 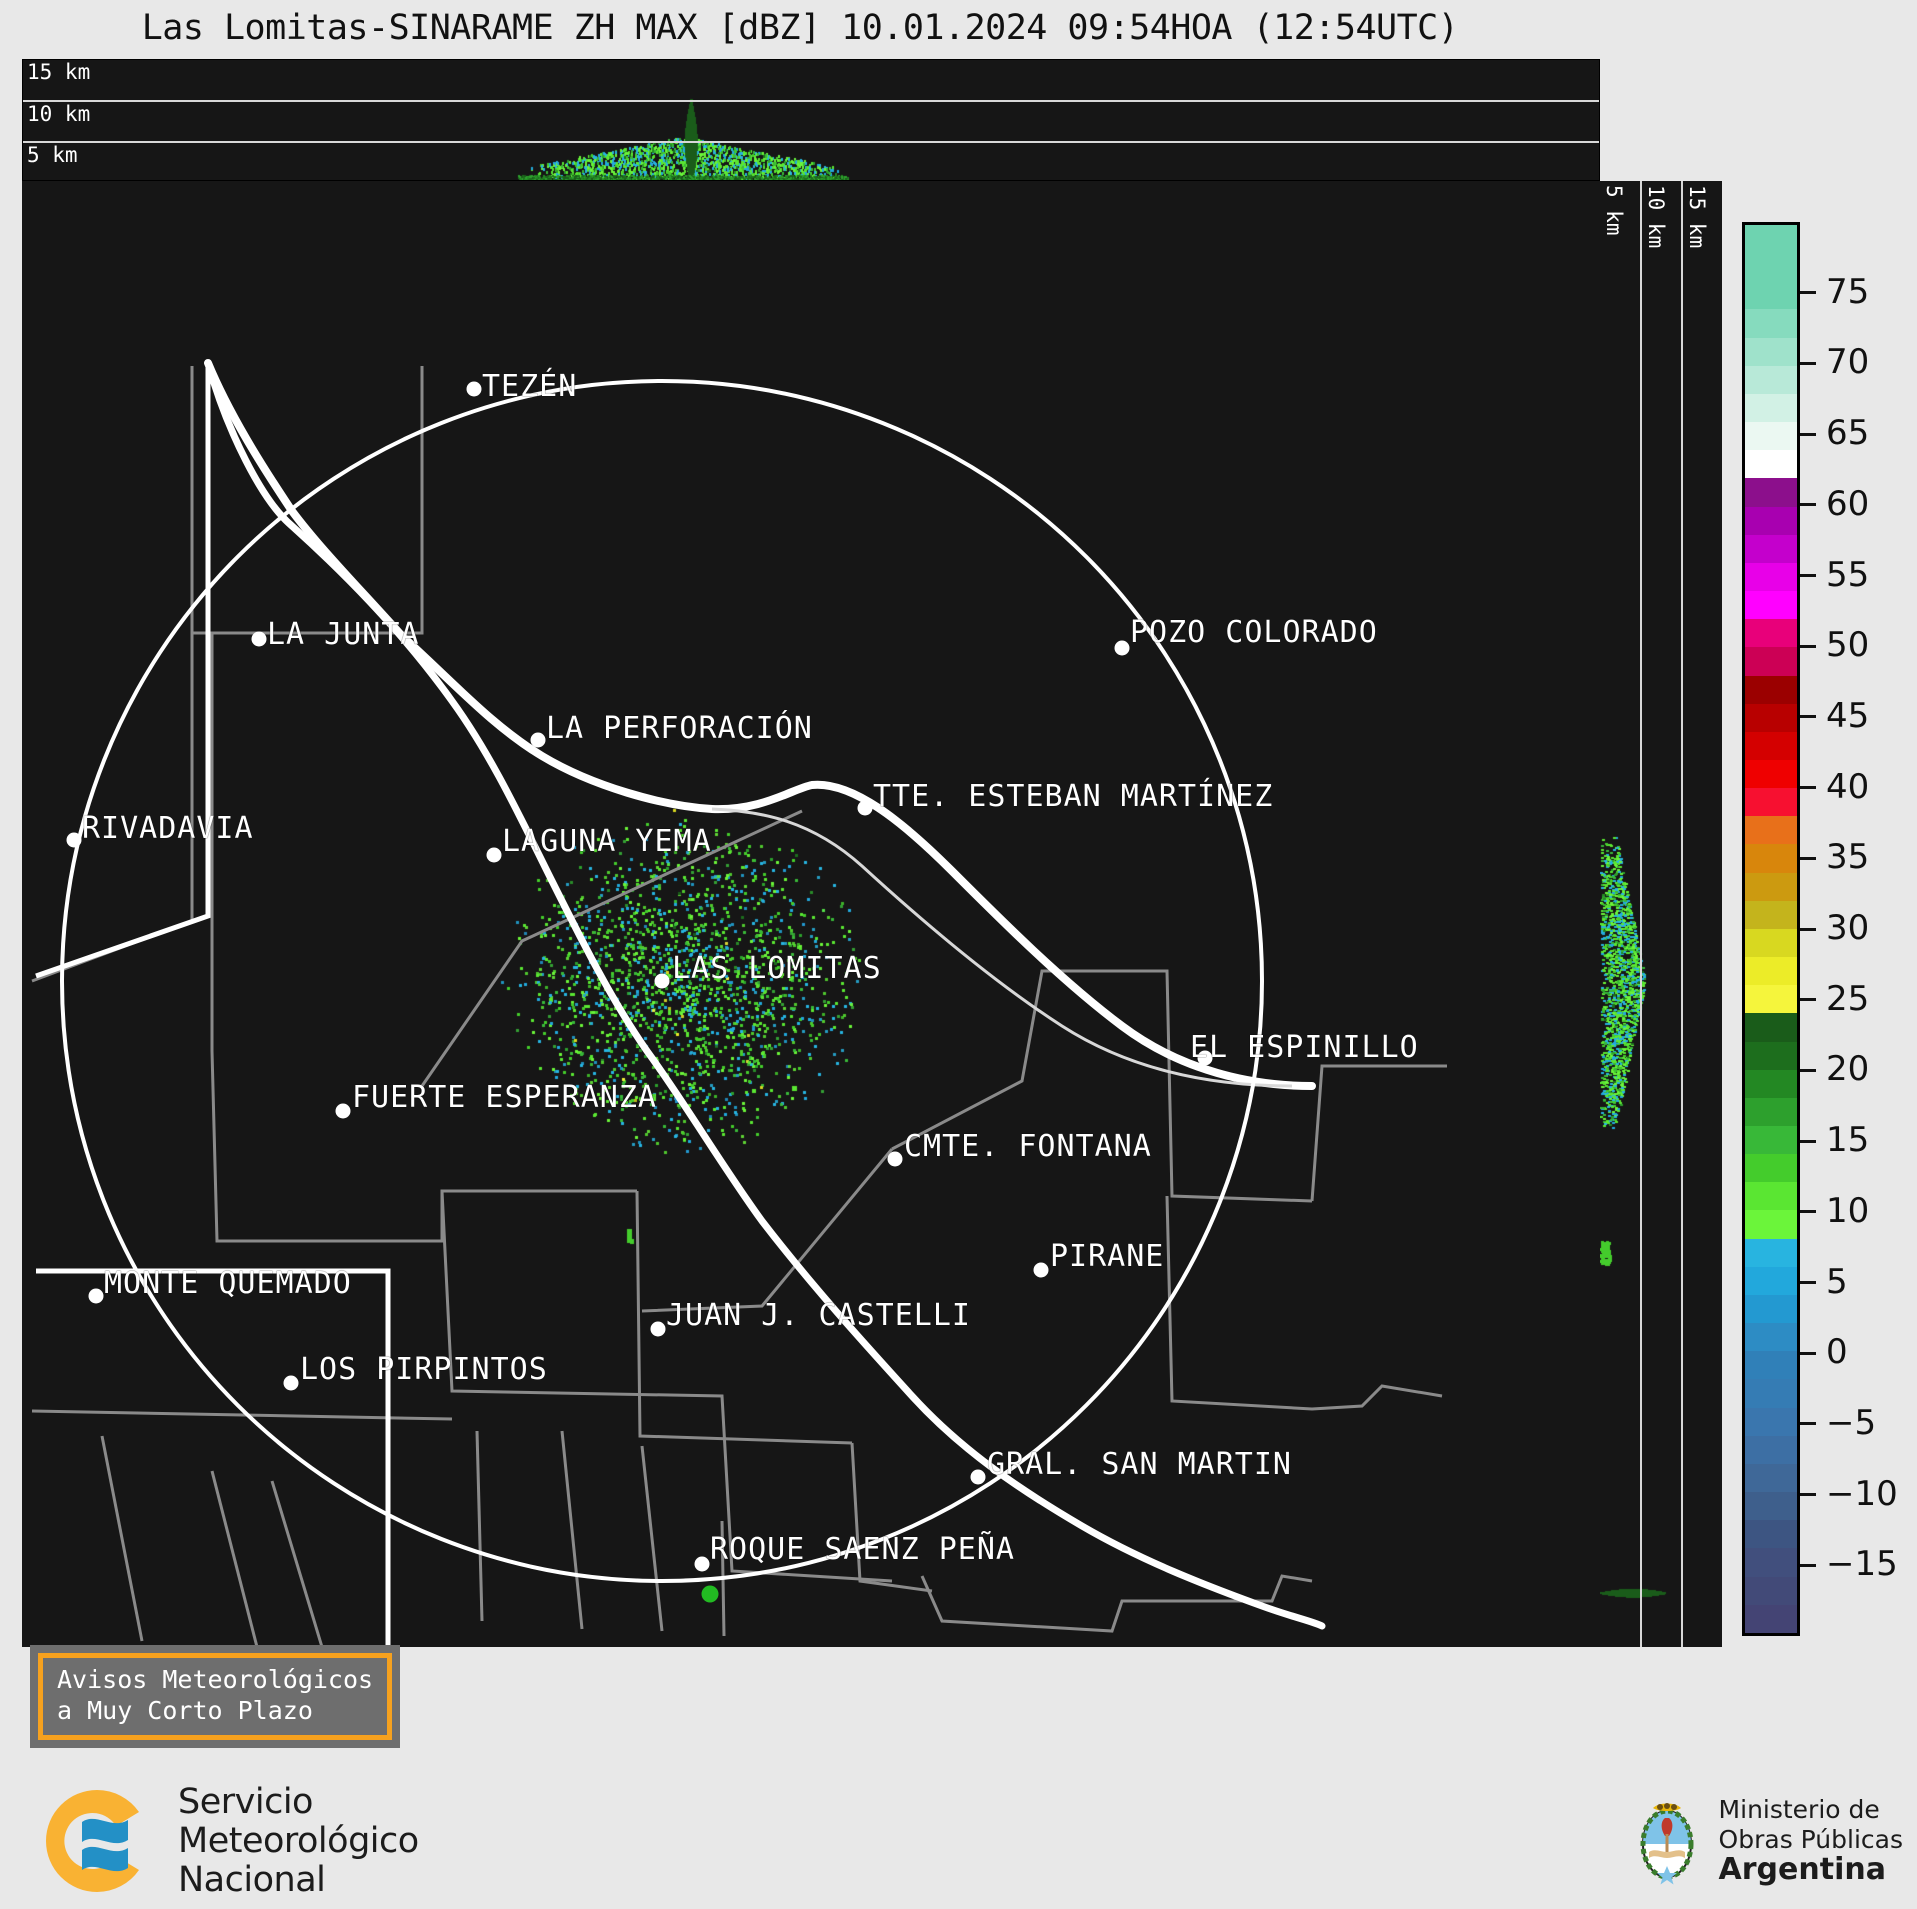 I want to click on smn-line-1: Servicio, so click(x=245, y=1801).